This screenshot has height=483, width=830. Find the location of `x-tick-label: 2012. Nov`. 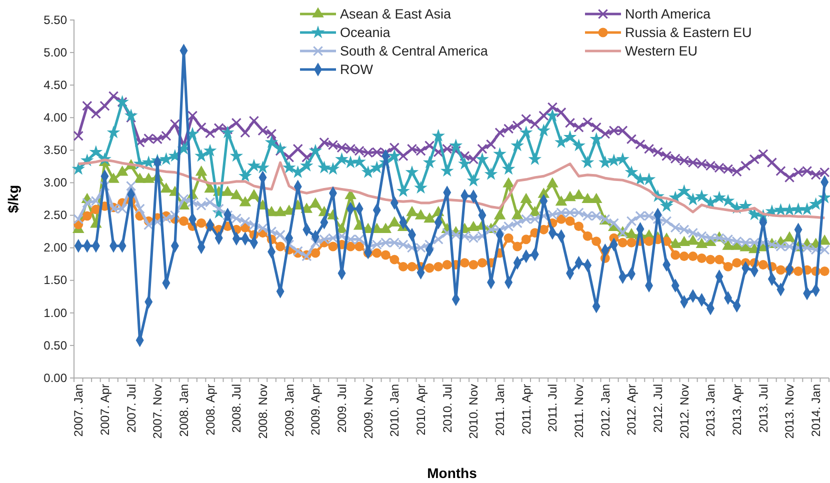

x-tick-label: 2012. Nov is located at coordinates (684, 411).